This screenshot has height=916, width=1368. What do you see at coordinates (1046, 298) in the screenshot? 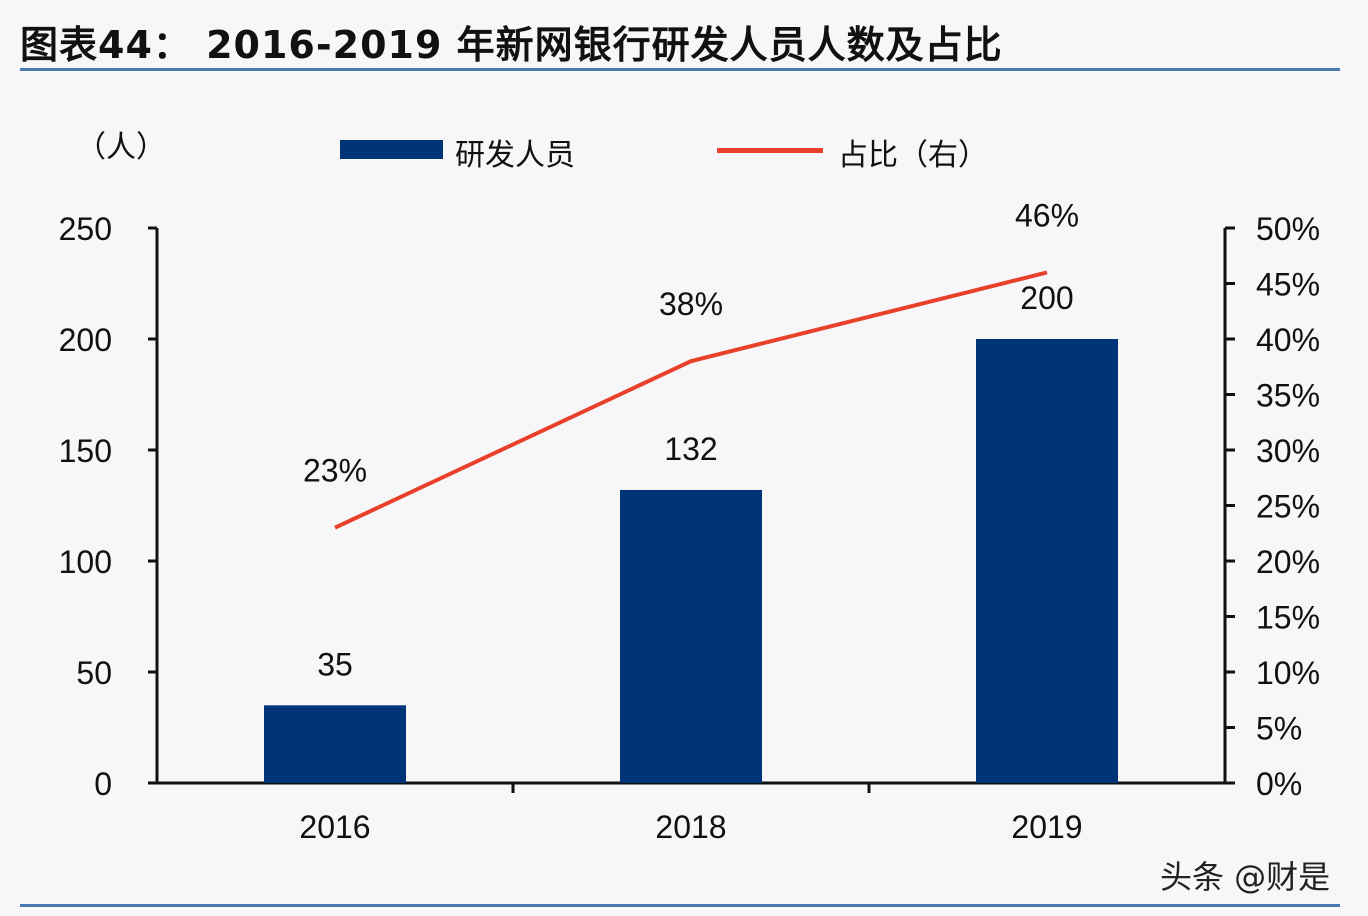
I see `bar-value-label: 200` at bounding box center [1046, 298].